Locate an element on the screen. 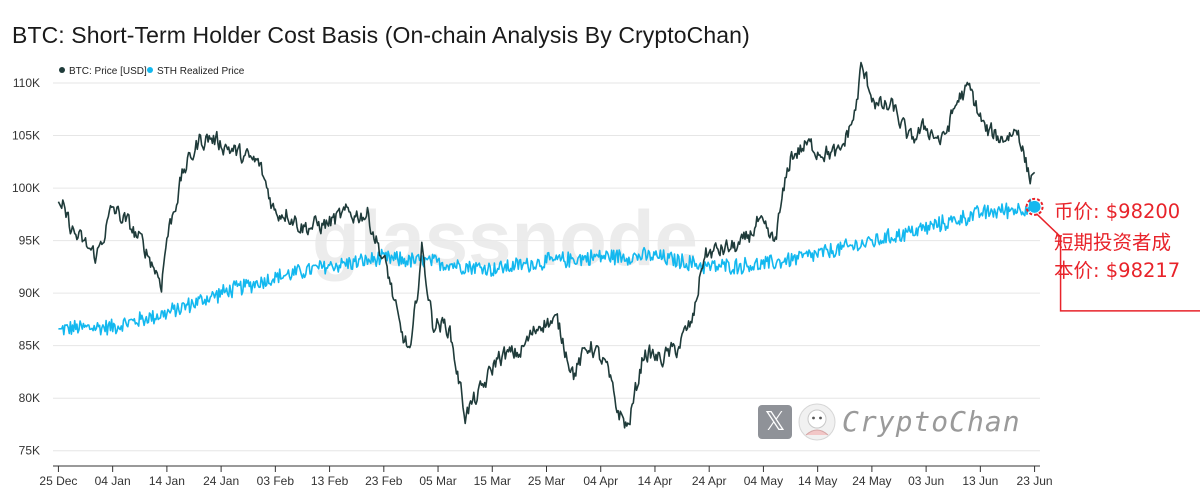  y-tick-label: 100K is located at coordinates (26, 188).